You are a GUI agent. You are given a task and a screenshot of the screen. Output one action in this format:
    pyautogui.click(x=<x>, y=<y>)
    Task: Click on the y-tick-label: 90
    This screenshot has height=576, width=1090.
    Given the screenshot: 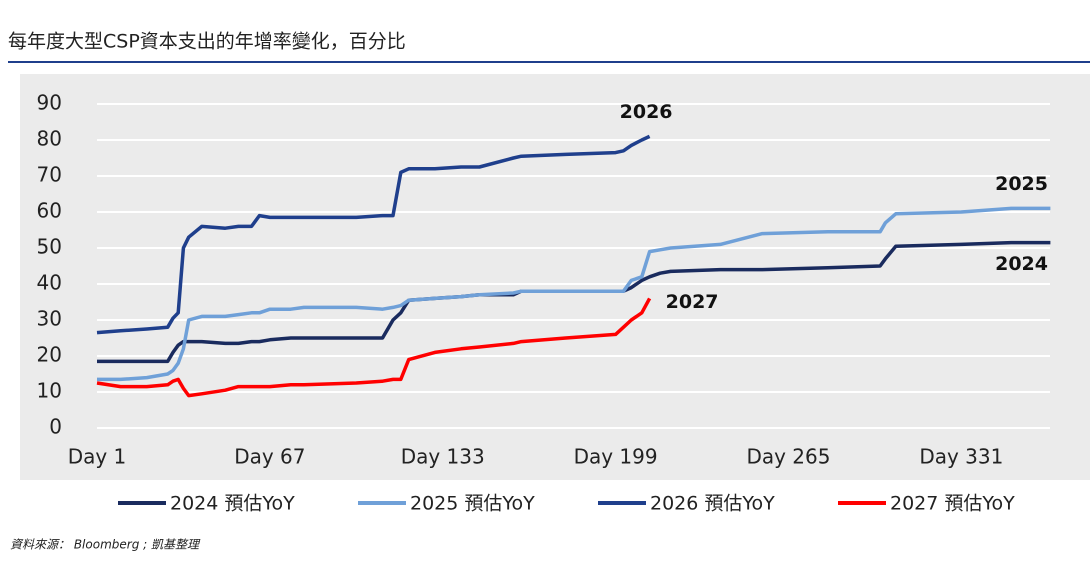 What is the action you would take?
    pyautogui.click(x=49, y=103)
    